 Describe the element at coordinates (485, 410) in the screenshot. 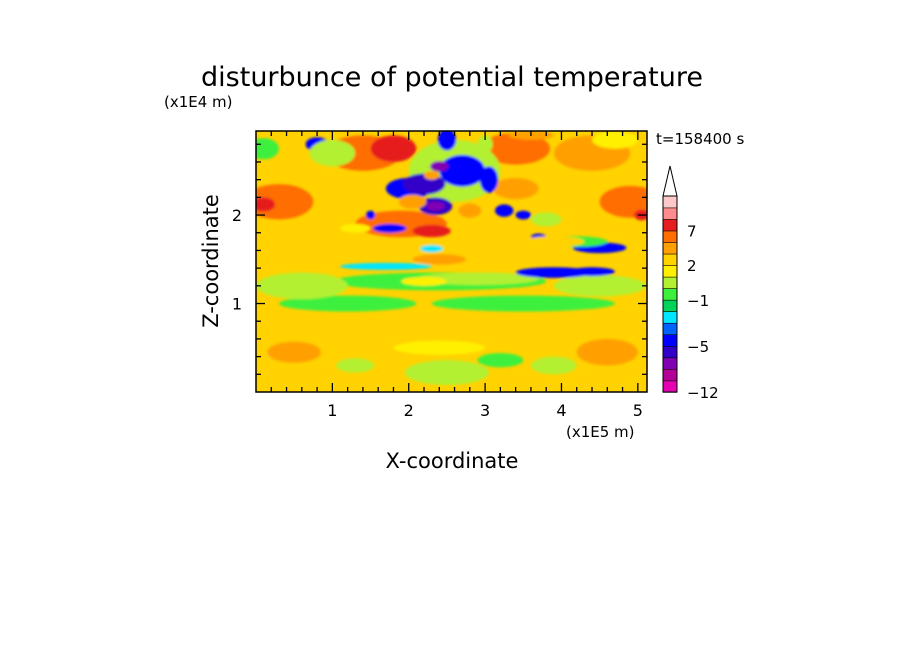

I see `x-tick-label: 3` at that location.